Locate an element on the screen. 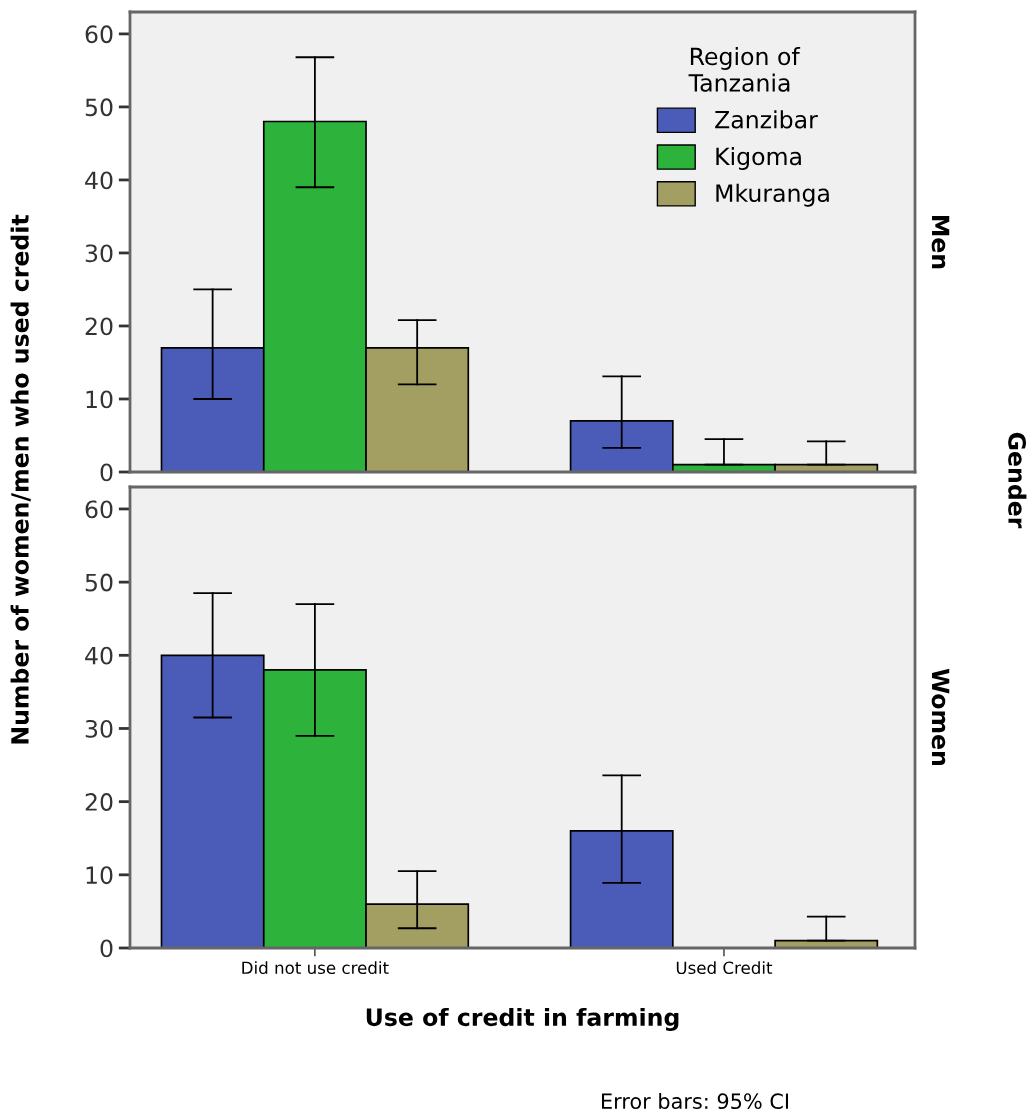  x-axis-title: Use of credit in farming is located at coordinates (522, 1019).